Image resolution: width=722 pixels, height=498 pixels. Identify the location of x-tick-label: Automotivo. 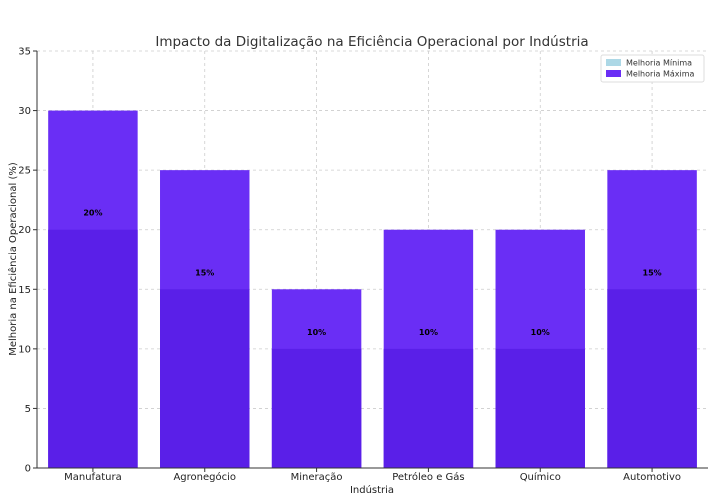
(652, 477).